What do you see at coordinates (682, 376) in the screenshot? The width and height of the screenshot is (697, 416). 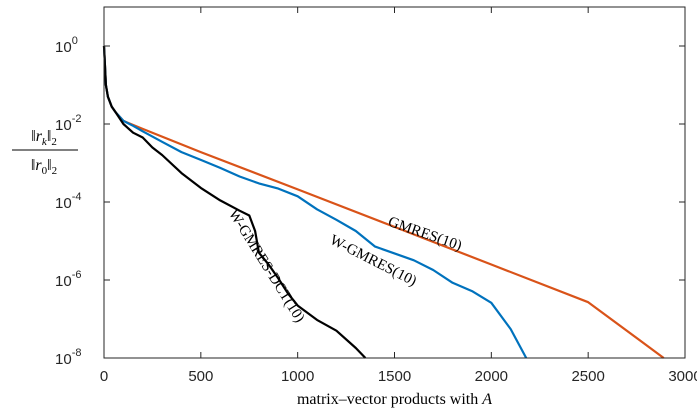 I see `x-tick-label: 3000` at bounding box center [682, 376].